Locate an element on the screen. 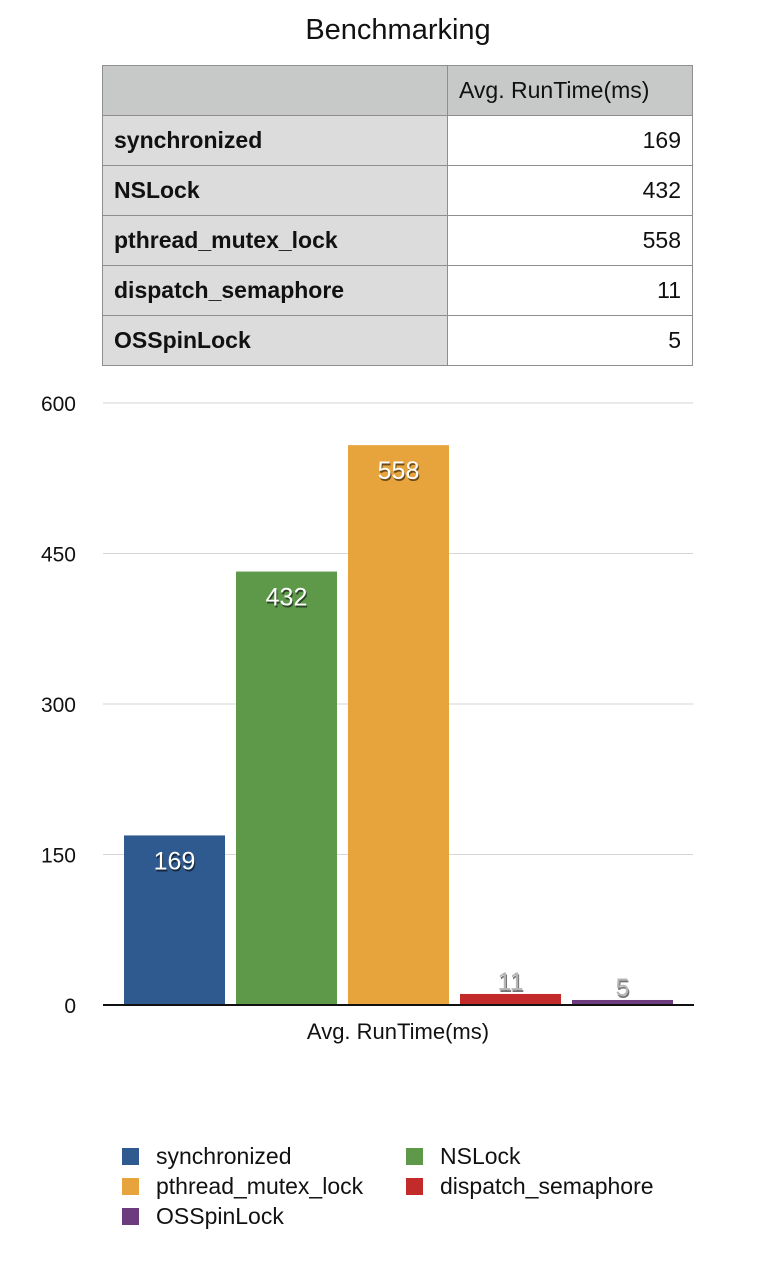 This screenshot has width=782, height=1282. data-label: 169 is located at coordinates (175, 861).